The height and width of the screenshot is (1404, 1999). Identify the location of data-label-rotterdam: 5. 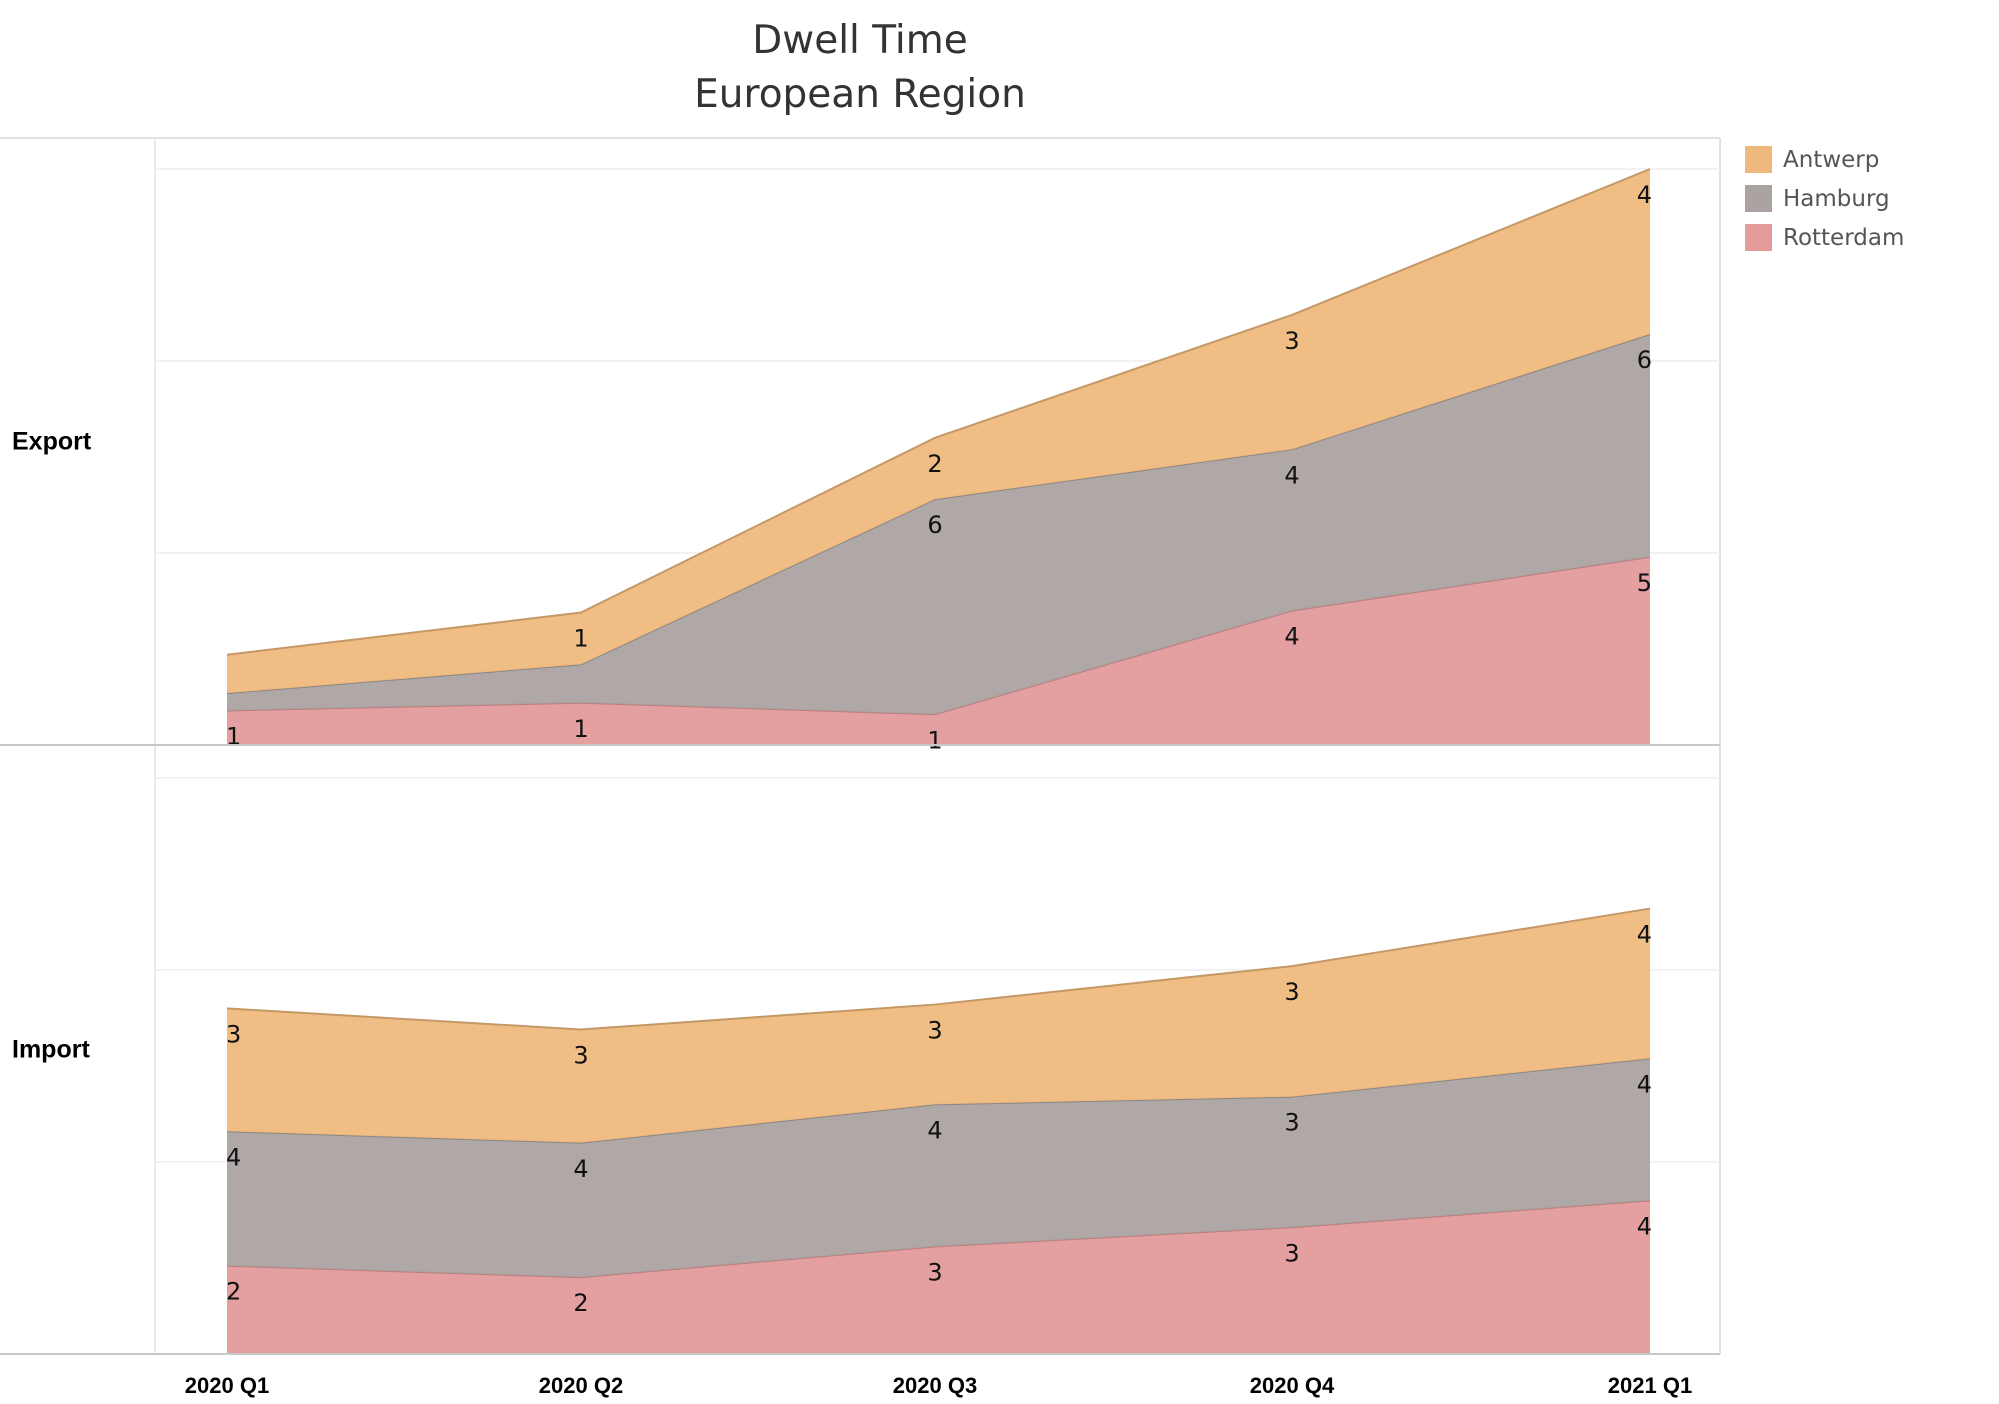
(1644, 583).